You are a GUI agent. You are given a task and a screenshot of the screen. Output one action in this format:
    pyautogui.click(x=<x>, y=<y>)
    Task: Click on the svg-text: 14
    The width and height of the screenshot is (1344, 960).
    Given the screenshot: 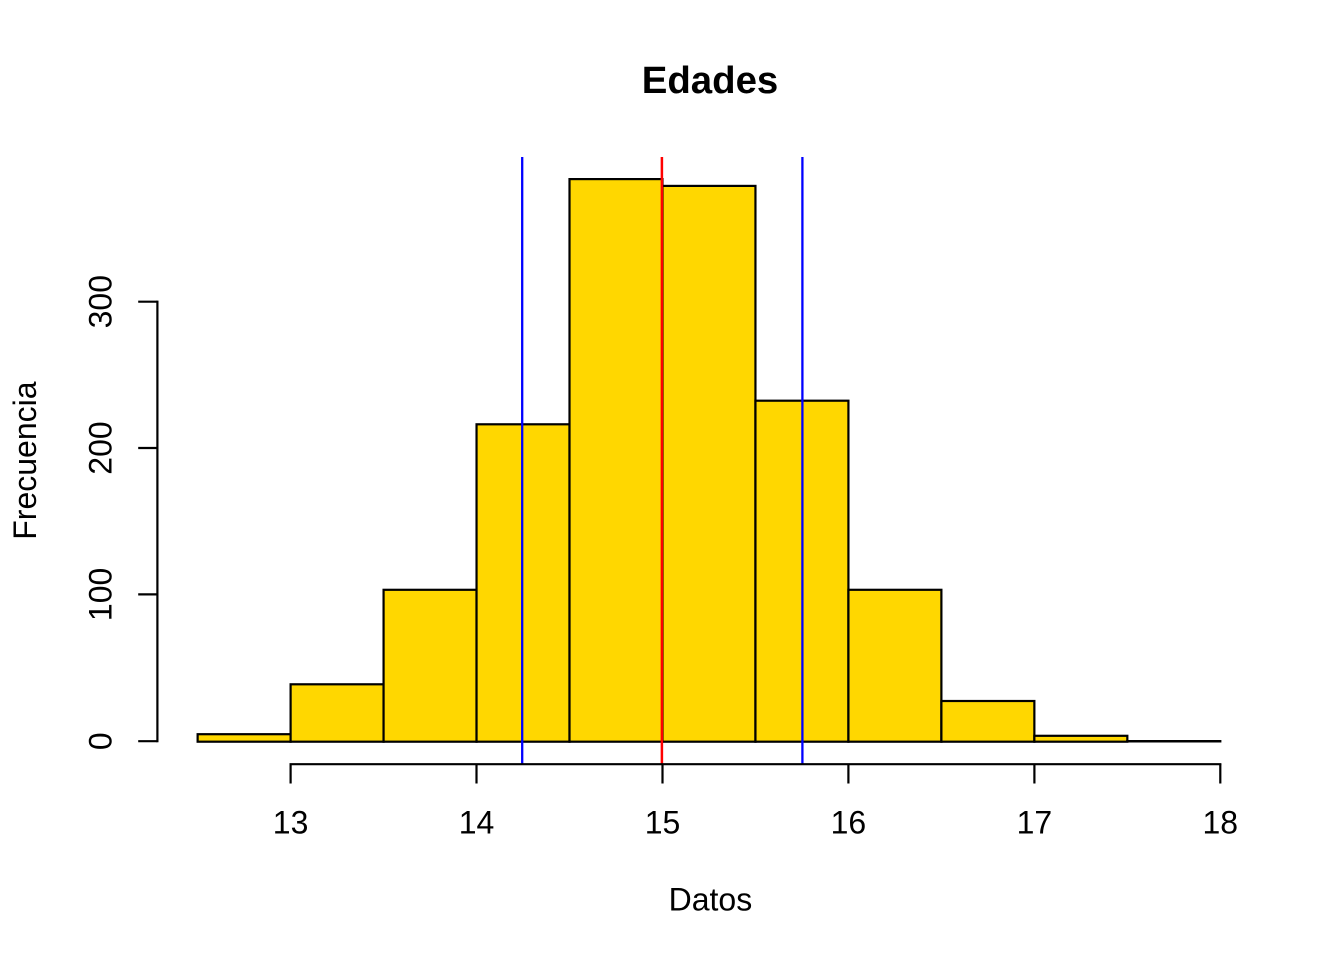 What is the action you would take?
    pyautogui.click(x=477, y=823)
    